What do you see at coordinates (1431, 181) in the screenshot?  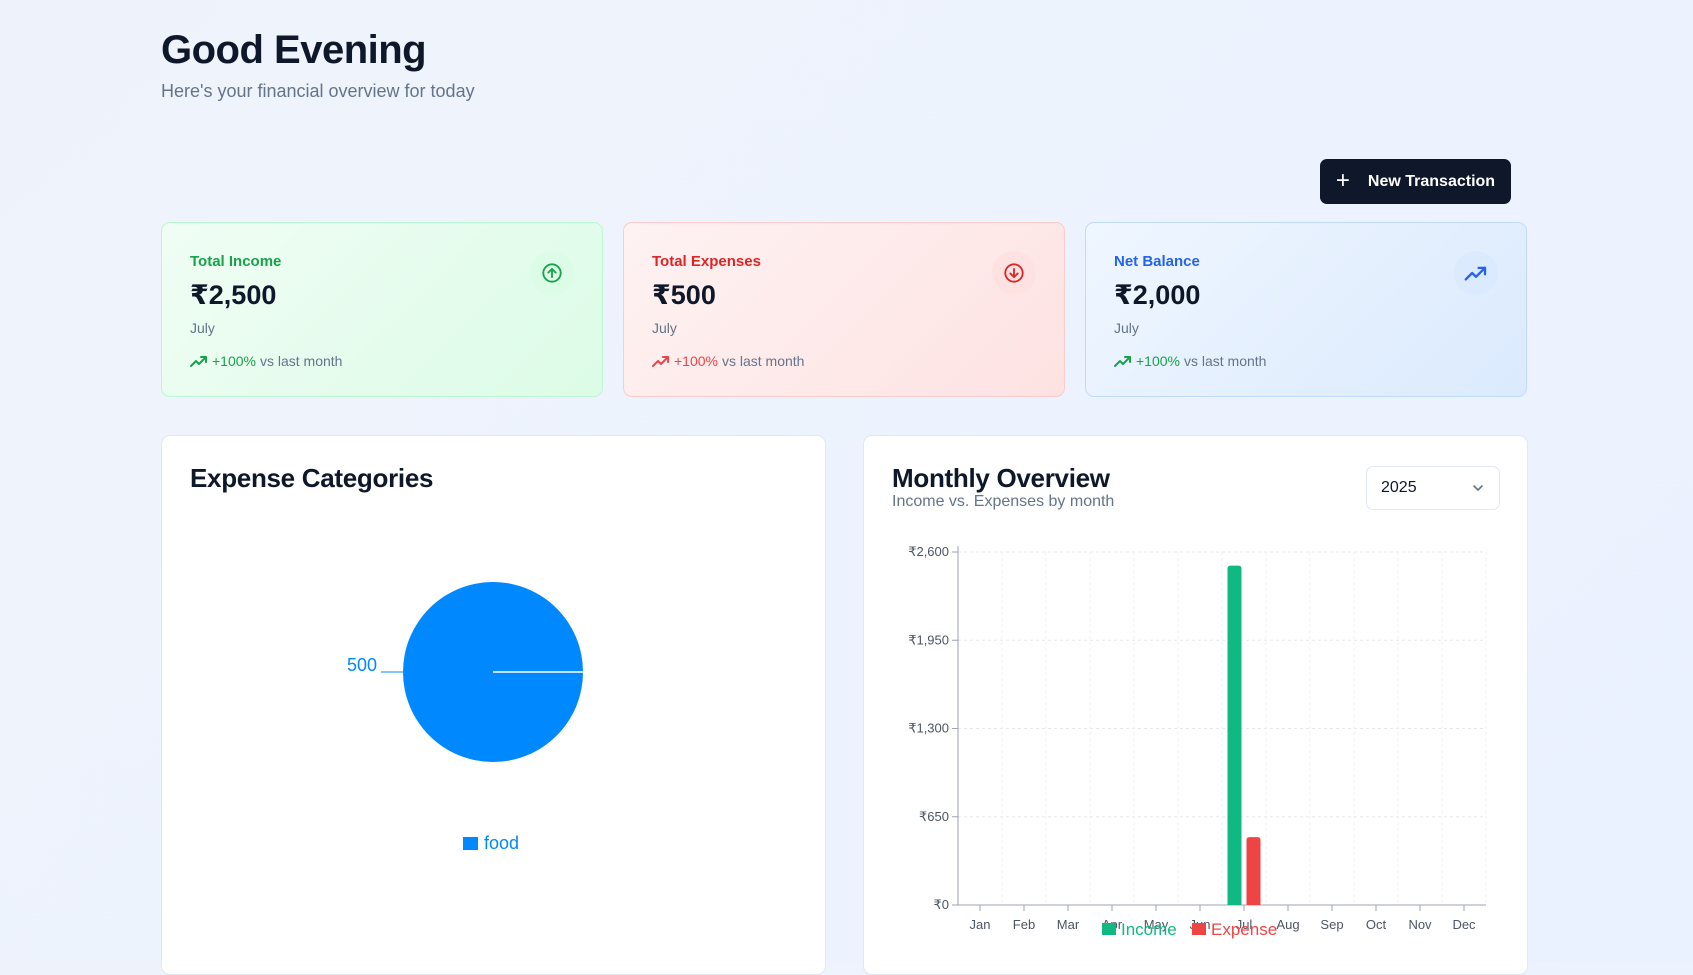 I see `new-transaction-label: New Transaction` at bounding box center [1431, 181].